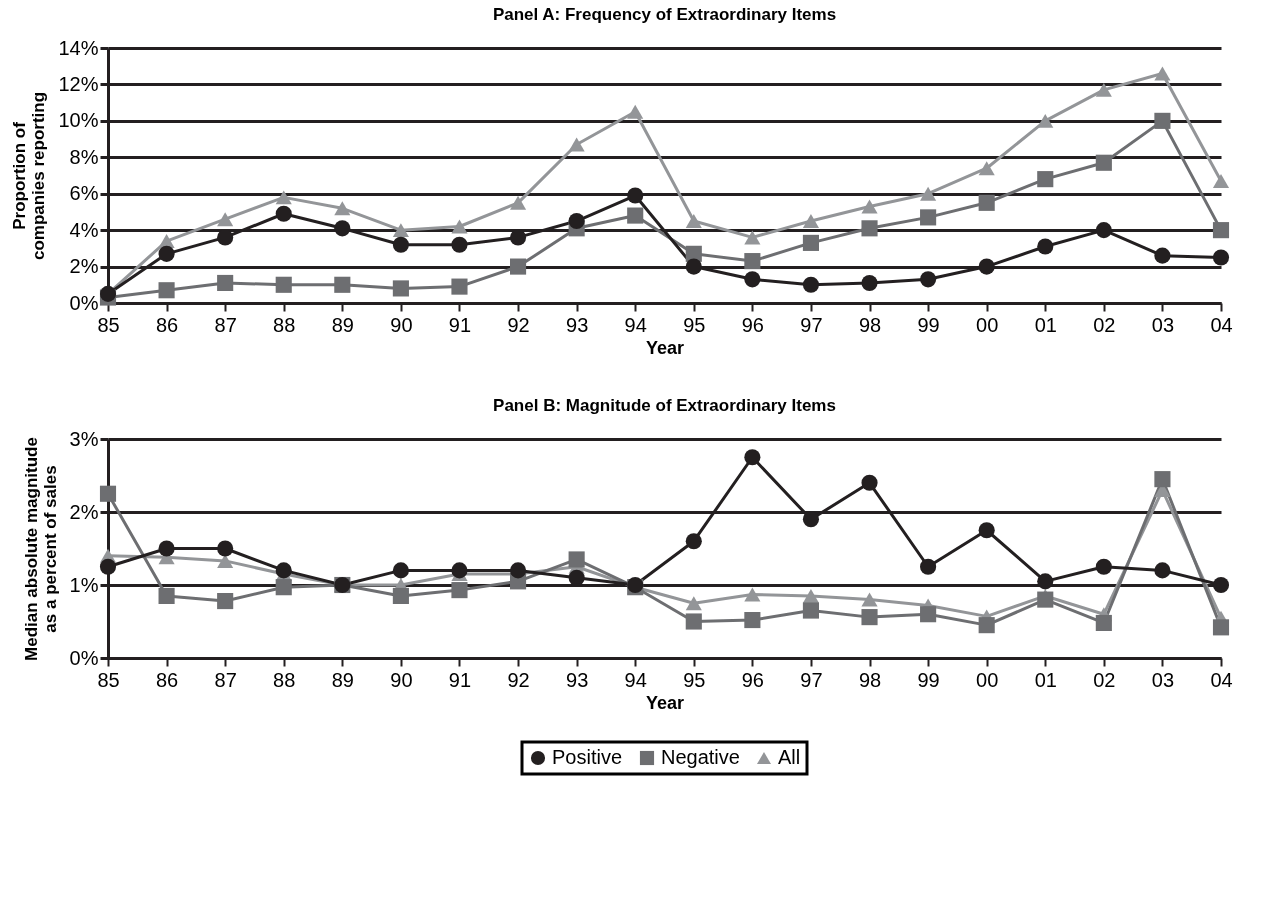  Describe the element at coordinates (1221, 679) in the screenshot. I see `x-tick-label: 04` at that location.